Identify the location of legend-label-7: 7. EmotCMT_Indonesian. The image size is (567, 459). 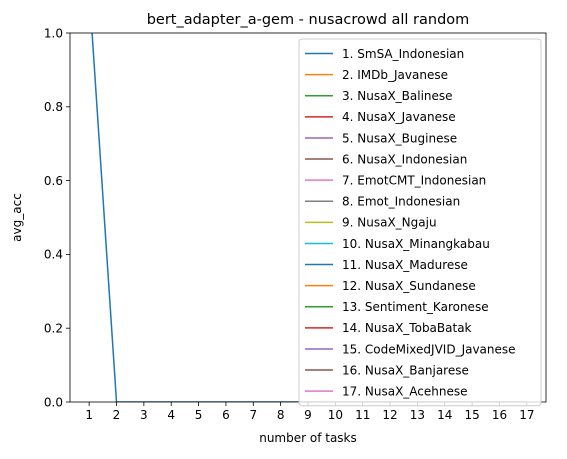
(414, 180).